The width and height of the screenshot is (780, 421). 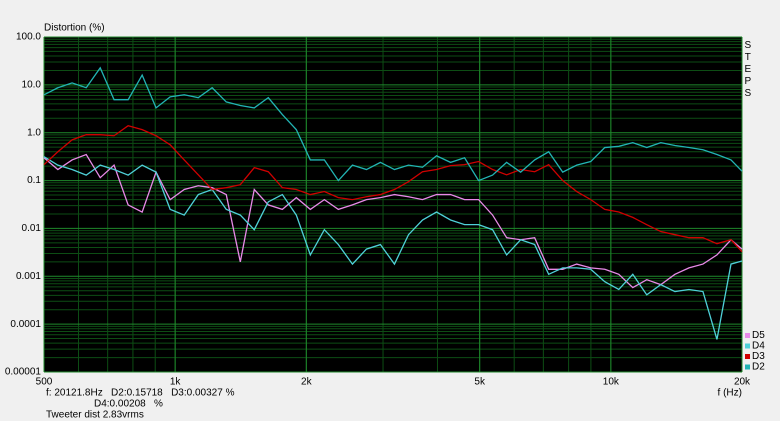 I want to click on x-tick-label: 20k, so click(x=742, y=382).